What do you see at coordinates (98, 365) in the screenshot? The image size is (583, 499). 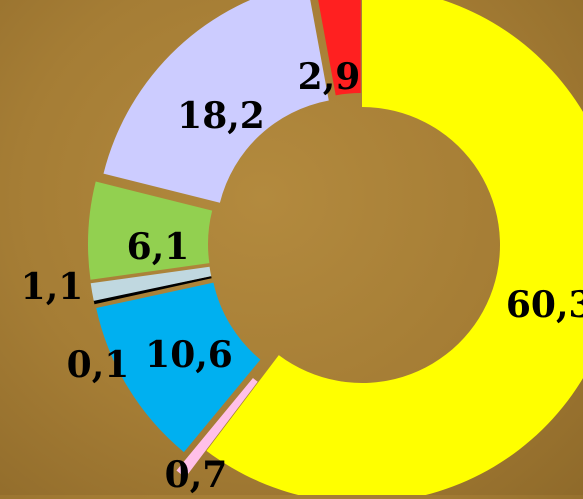 I see `slice-value-label: 0,1` at bounding box center [98, 365].